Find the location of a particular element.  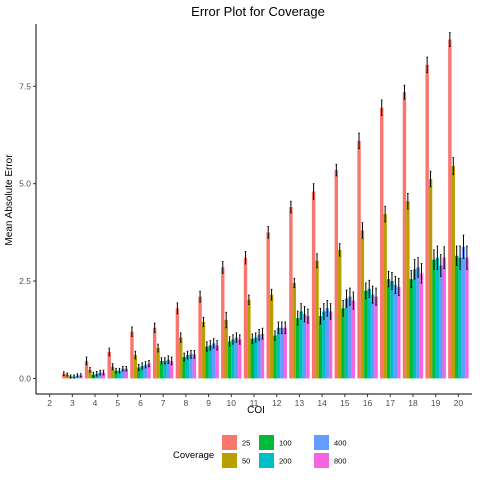

x-tick-label: 11 is located at coordinates (254, 403).